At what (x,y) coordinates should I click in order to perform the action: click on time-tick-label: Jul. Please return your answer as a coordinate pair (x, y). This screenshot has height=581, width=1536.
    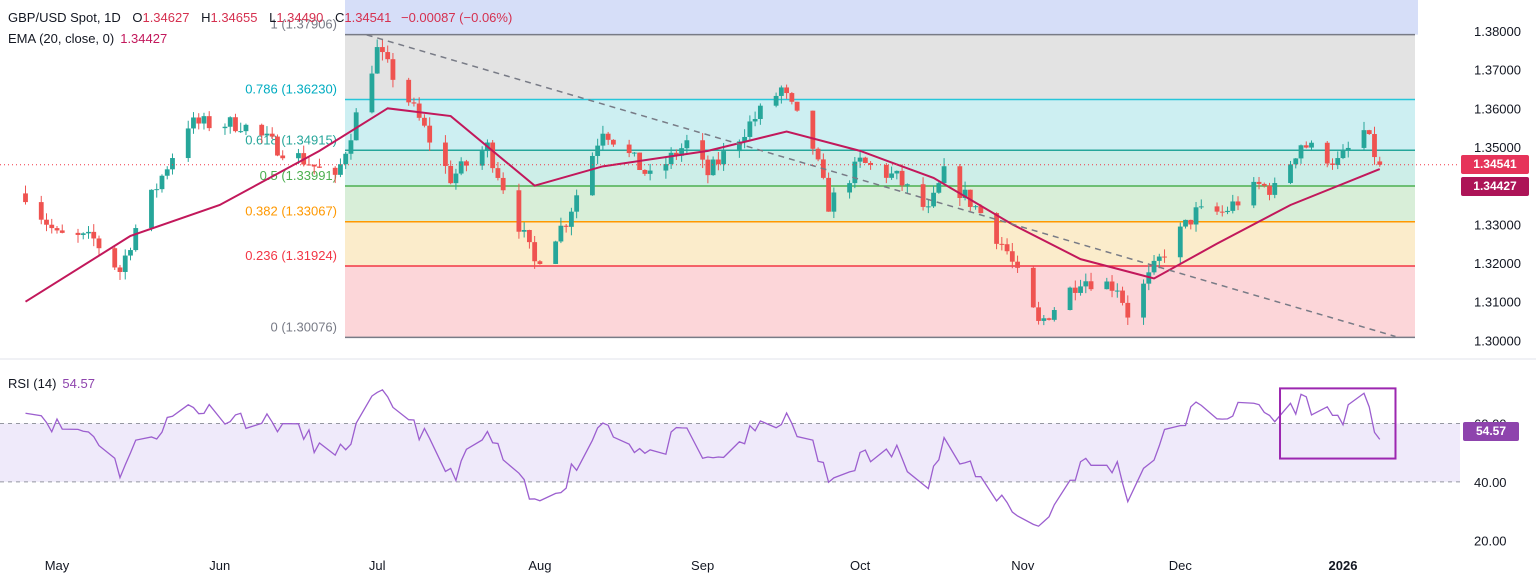
    Looking at the image, I should click on (377, 565).